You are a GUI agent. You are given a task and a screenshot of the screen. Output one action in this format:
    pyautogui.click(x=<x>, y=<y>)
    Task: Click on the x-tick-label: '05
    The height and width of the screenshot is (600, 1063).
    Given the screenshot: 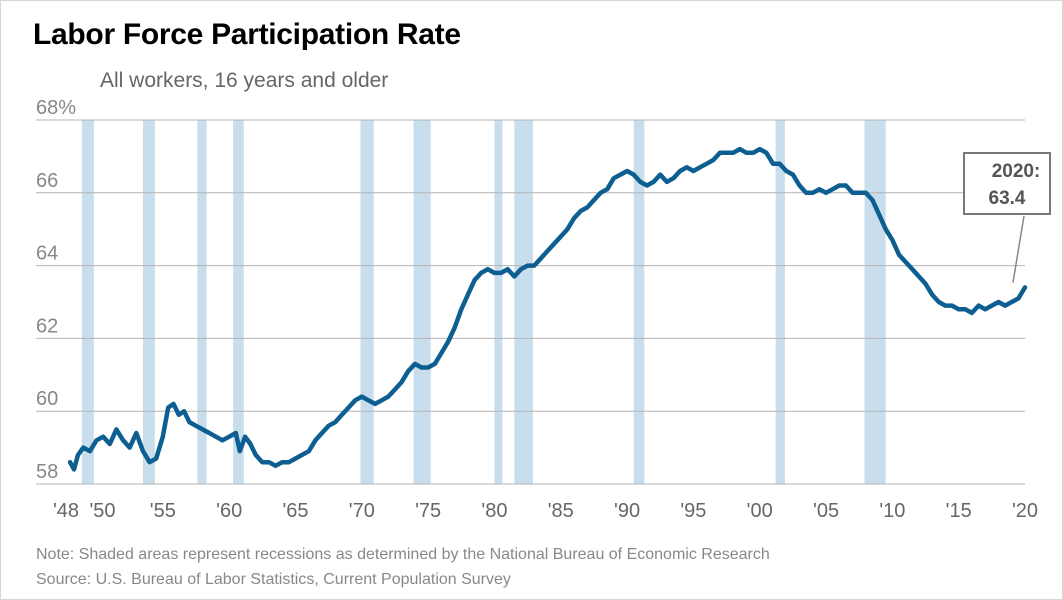 What is the action you would take?
    pyautogui.click(x=826, y=511)
    